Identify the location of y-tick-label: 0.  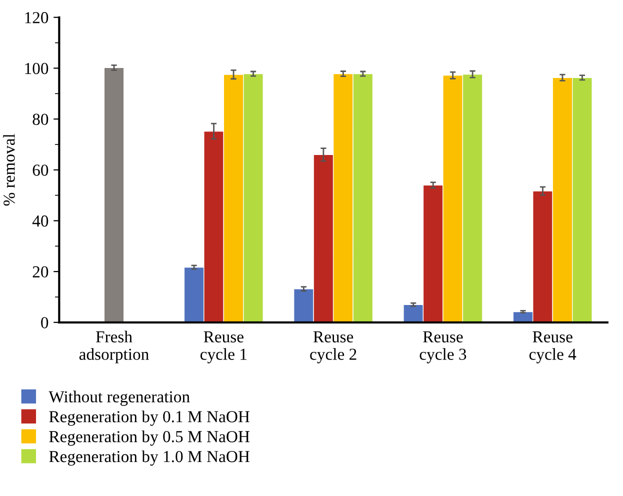
(44, 322).